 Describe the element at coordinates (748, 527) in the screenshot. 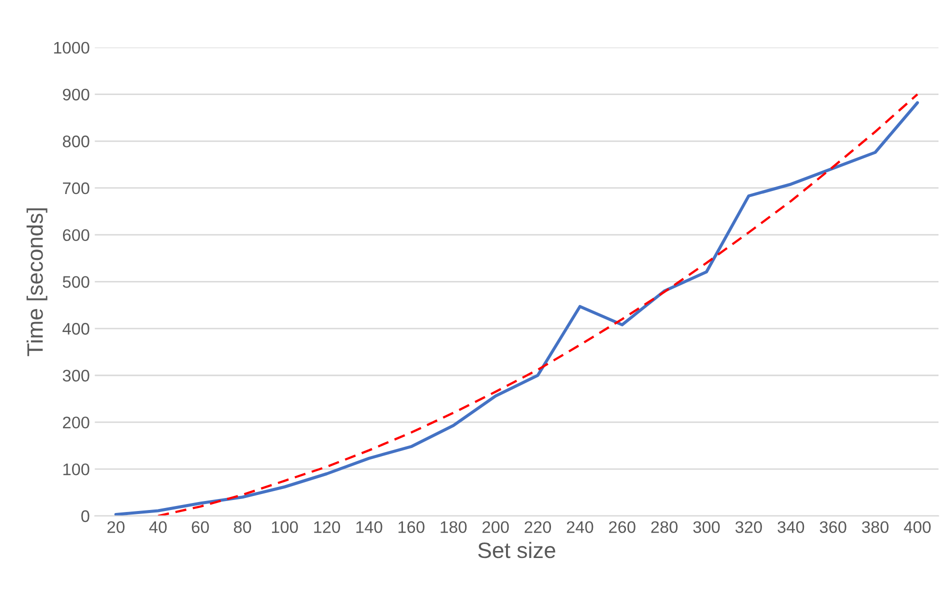

I see `x-tick-label: 320` at that location.